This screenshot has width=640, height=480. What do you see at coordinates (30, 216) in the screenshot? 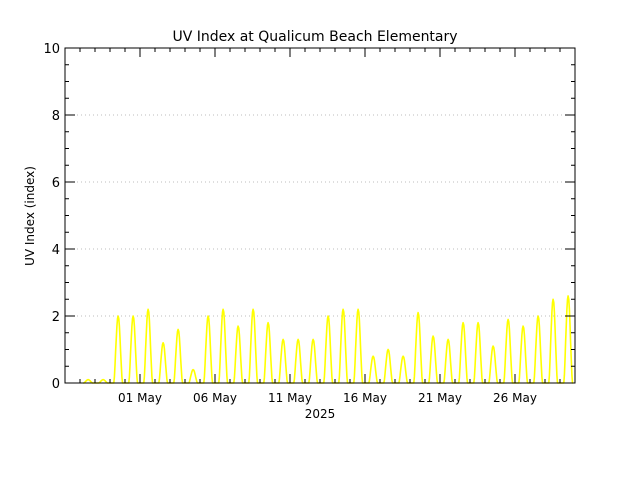
I see `y-axis-label: UV Index (index)` at bounding box center [30, 216].